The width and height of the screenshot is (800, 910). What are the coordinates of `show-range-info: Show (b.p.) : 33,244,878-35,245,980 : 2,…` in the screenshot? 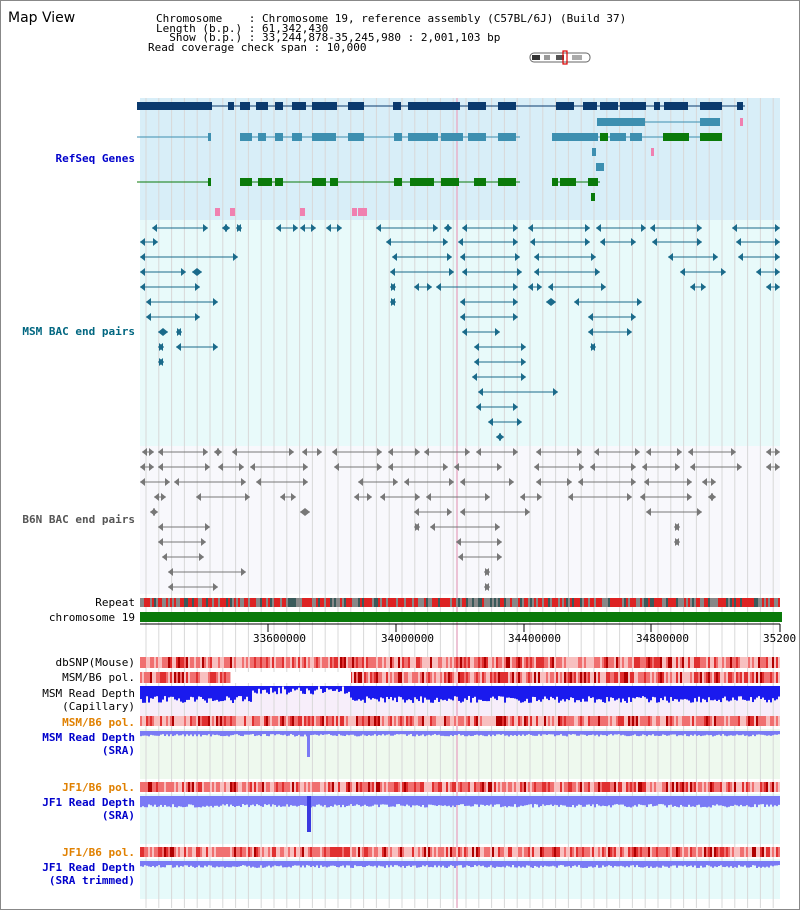 It's located at (328, 37).